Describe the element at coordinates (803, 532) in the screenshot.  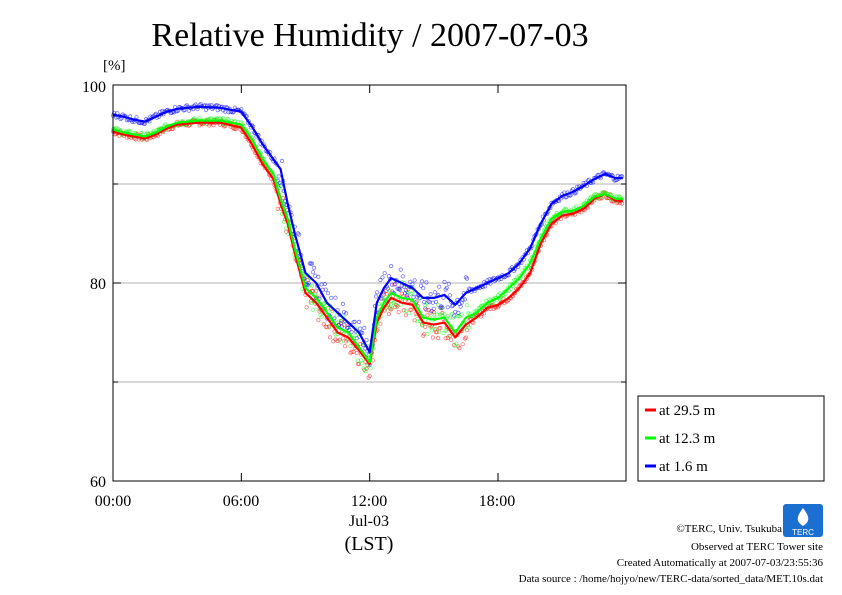
I see `terc-logo-text: TERC` at that location.